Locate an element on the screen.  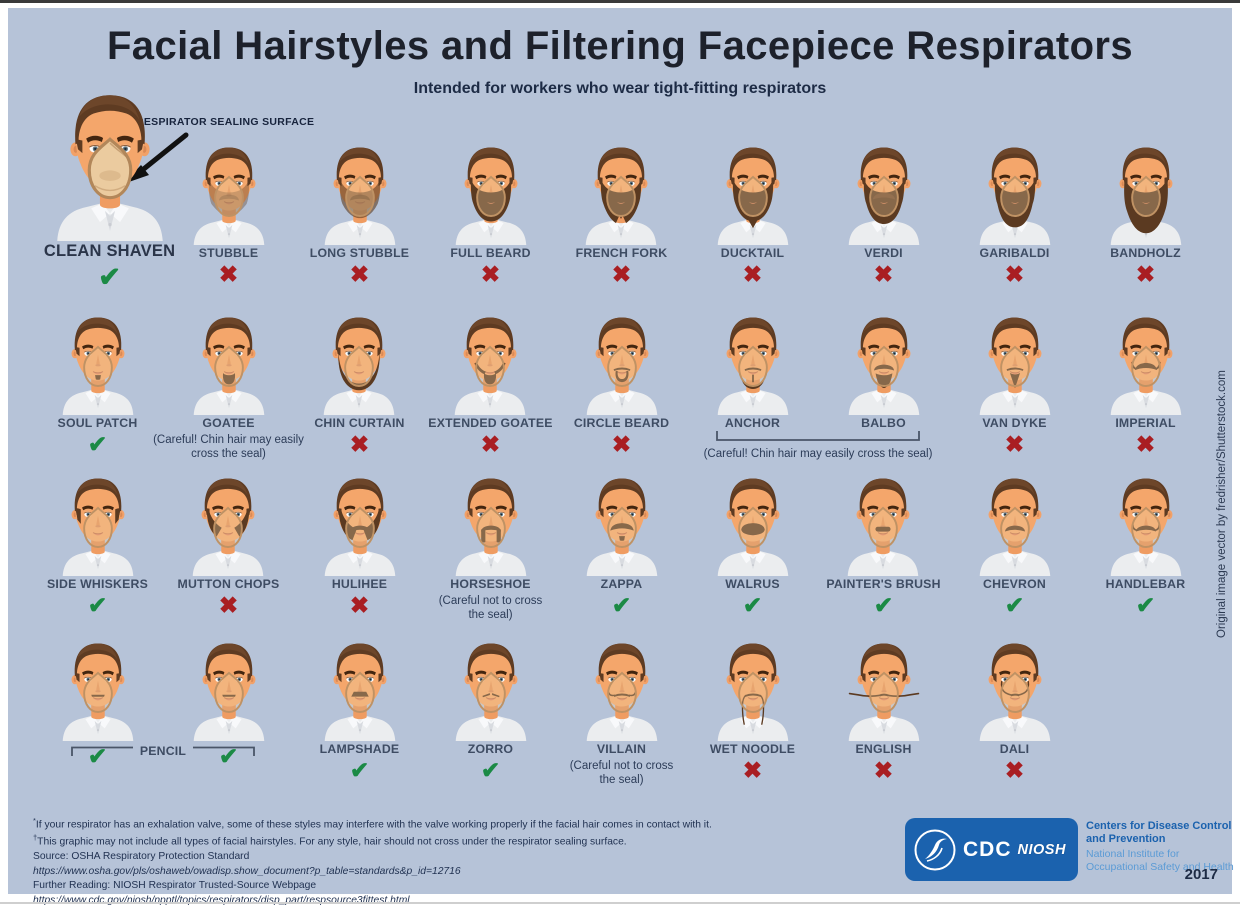
face-illustration-chevron is located at coordinates (1015, 523).